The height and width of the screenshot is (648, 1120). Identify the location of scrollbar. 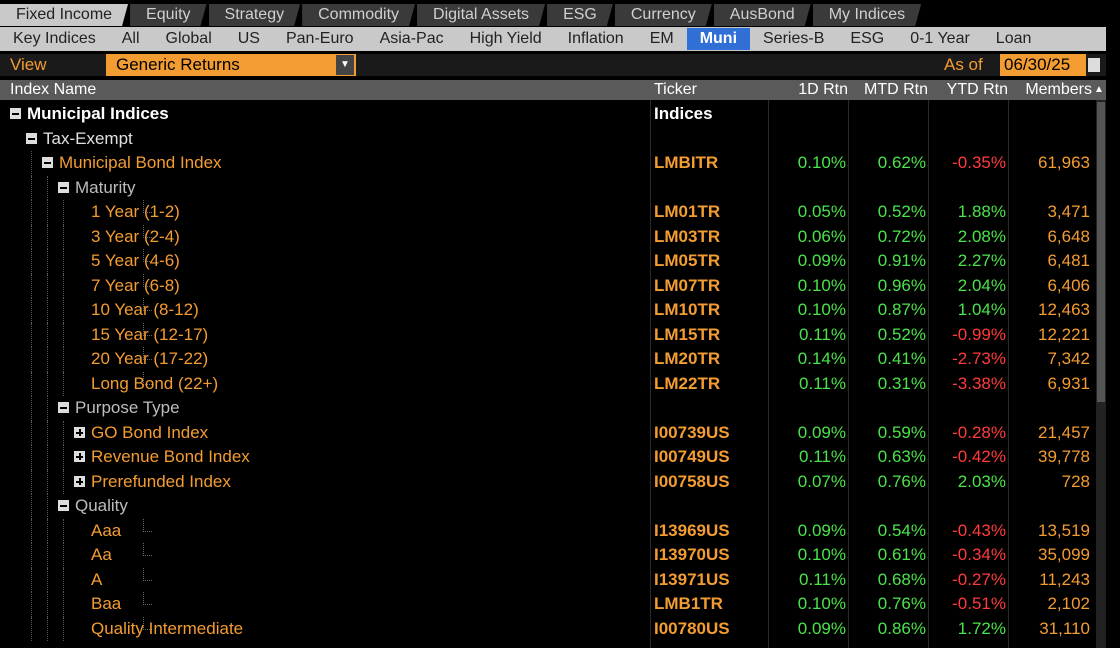
(1101, 374).